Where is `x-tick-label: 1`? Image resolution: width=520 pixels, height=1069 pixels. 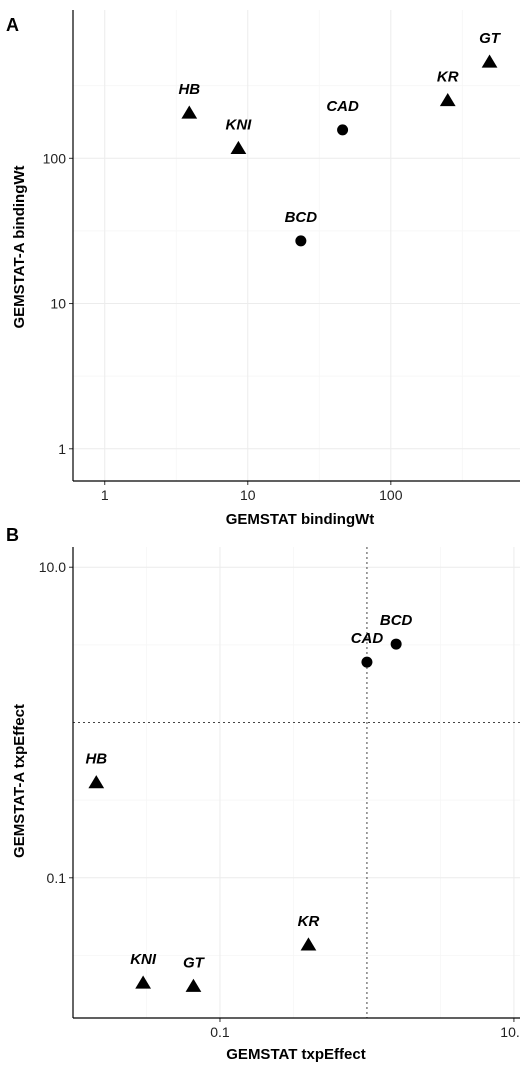 x-tick-label: 1 is located at coordinates (105, 495).